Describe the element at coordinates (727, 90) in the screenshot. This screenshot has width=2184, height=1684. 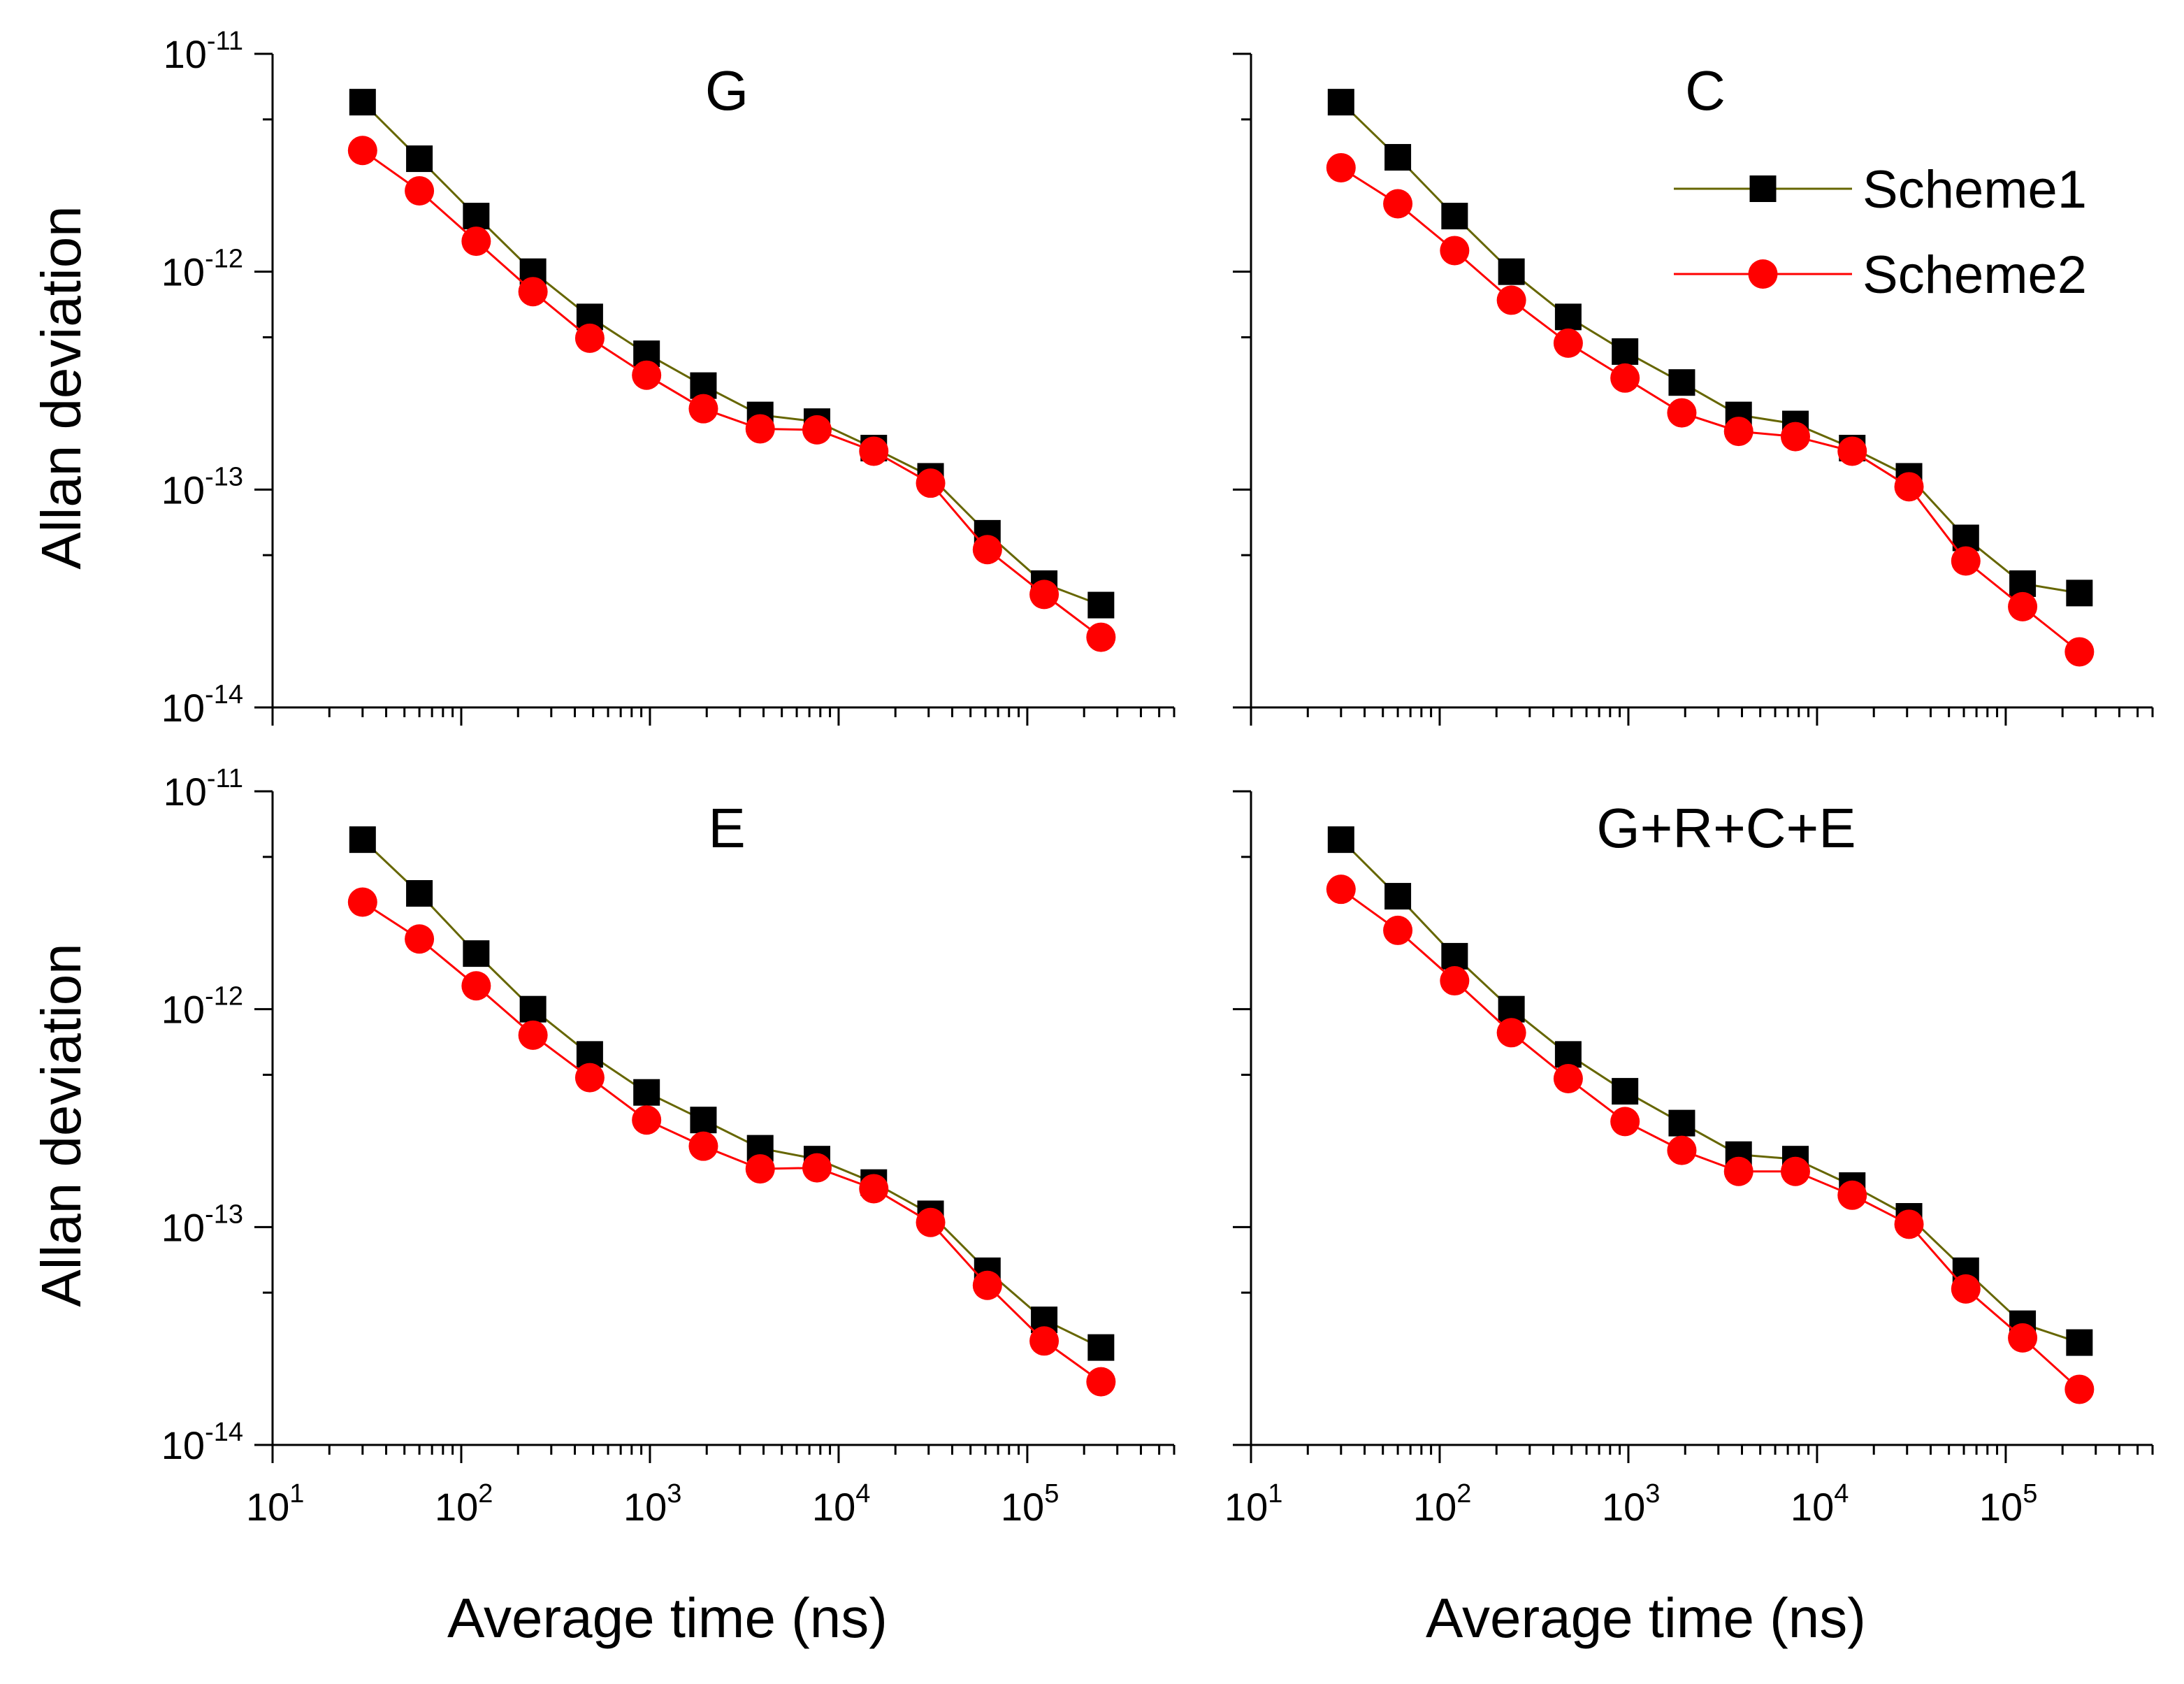
I see `panel-title: G` at that location.